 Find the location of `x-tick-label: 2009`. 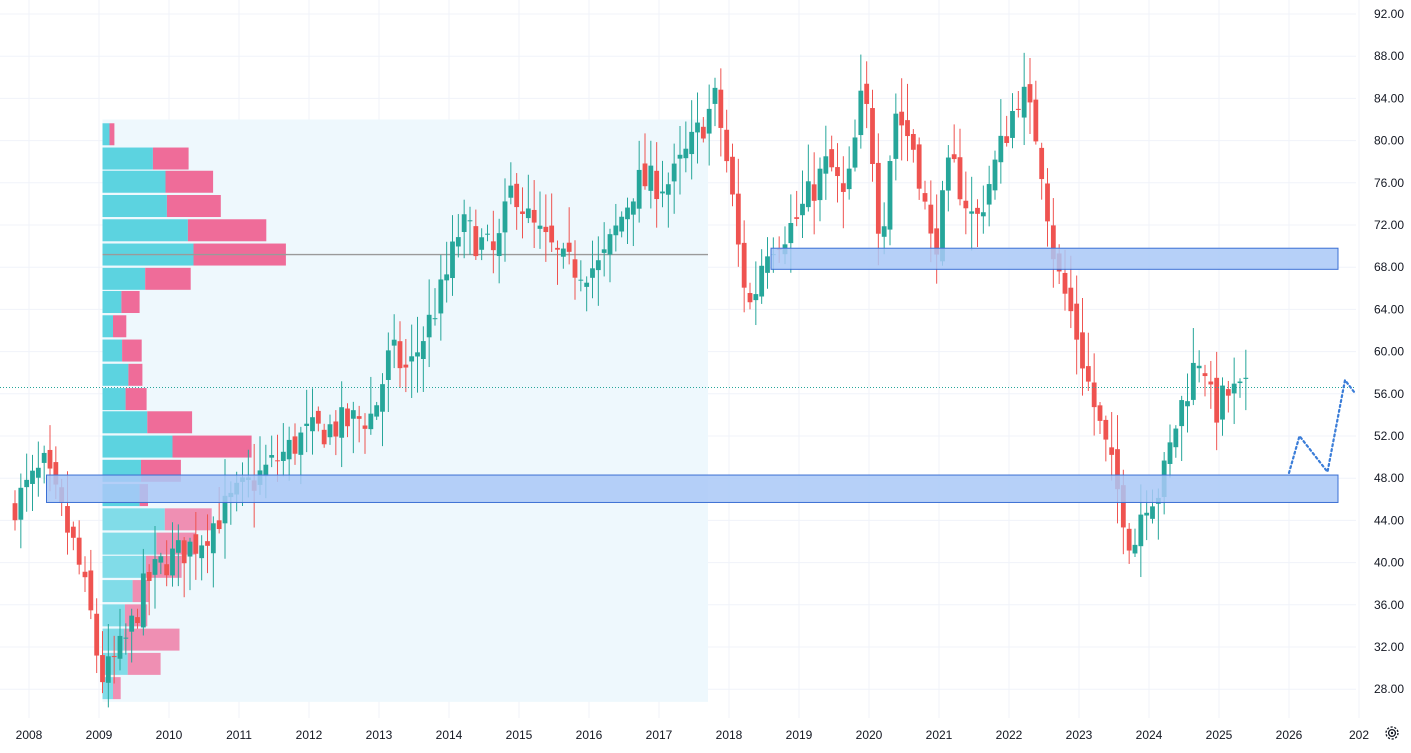

x-tick-label: 2009 is located at coordinates (99, 735).